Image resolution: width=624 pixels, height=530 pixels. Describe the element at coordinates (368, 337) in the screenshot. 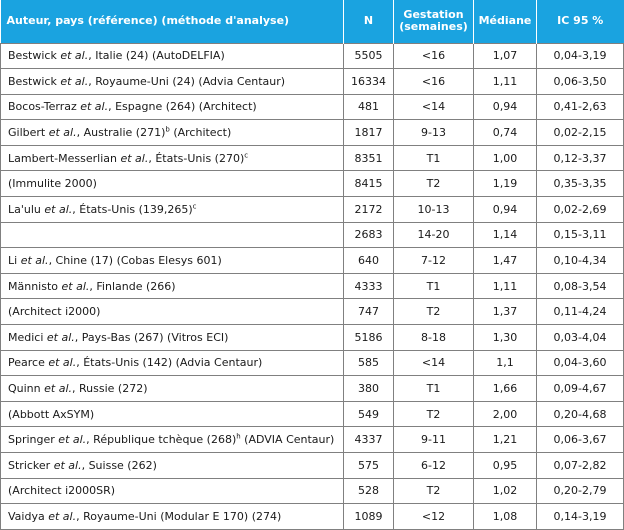

I see `n-cell: 5186` at that location.